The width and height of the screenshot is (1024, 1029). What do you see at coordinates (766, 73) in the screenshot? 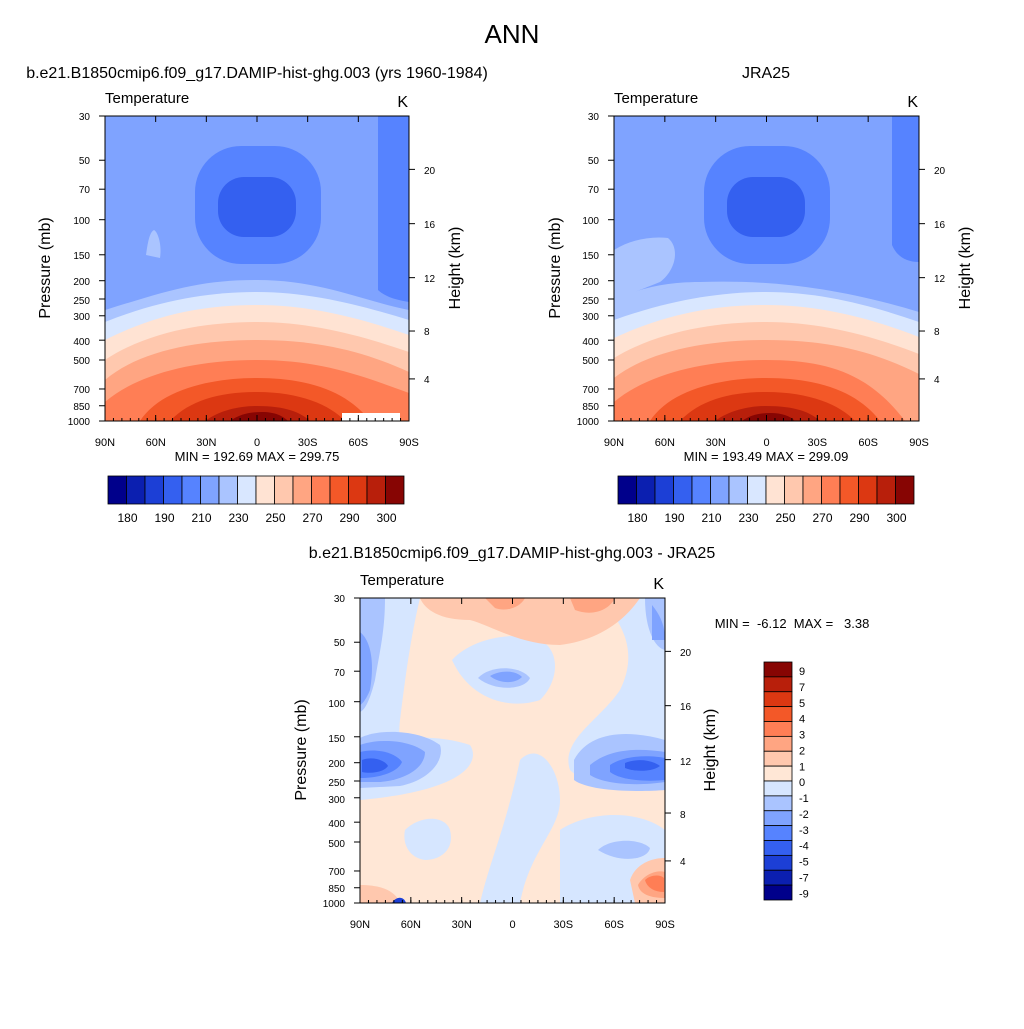
I see `panel-title: JRA25` at bounding box center [766, 73].